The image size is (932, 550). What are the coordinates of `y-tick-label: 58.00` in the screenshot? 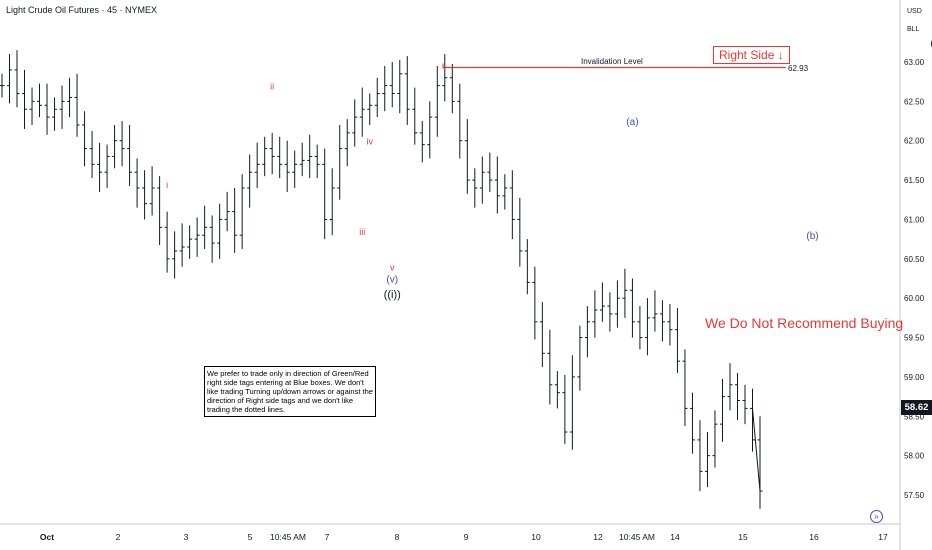 It's located at (914, 456).